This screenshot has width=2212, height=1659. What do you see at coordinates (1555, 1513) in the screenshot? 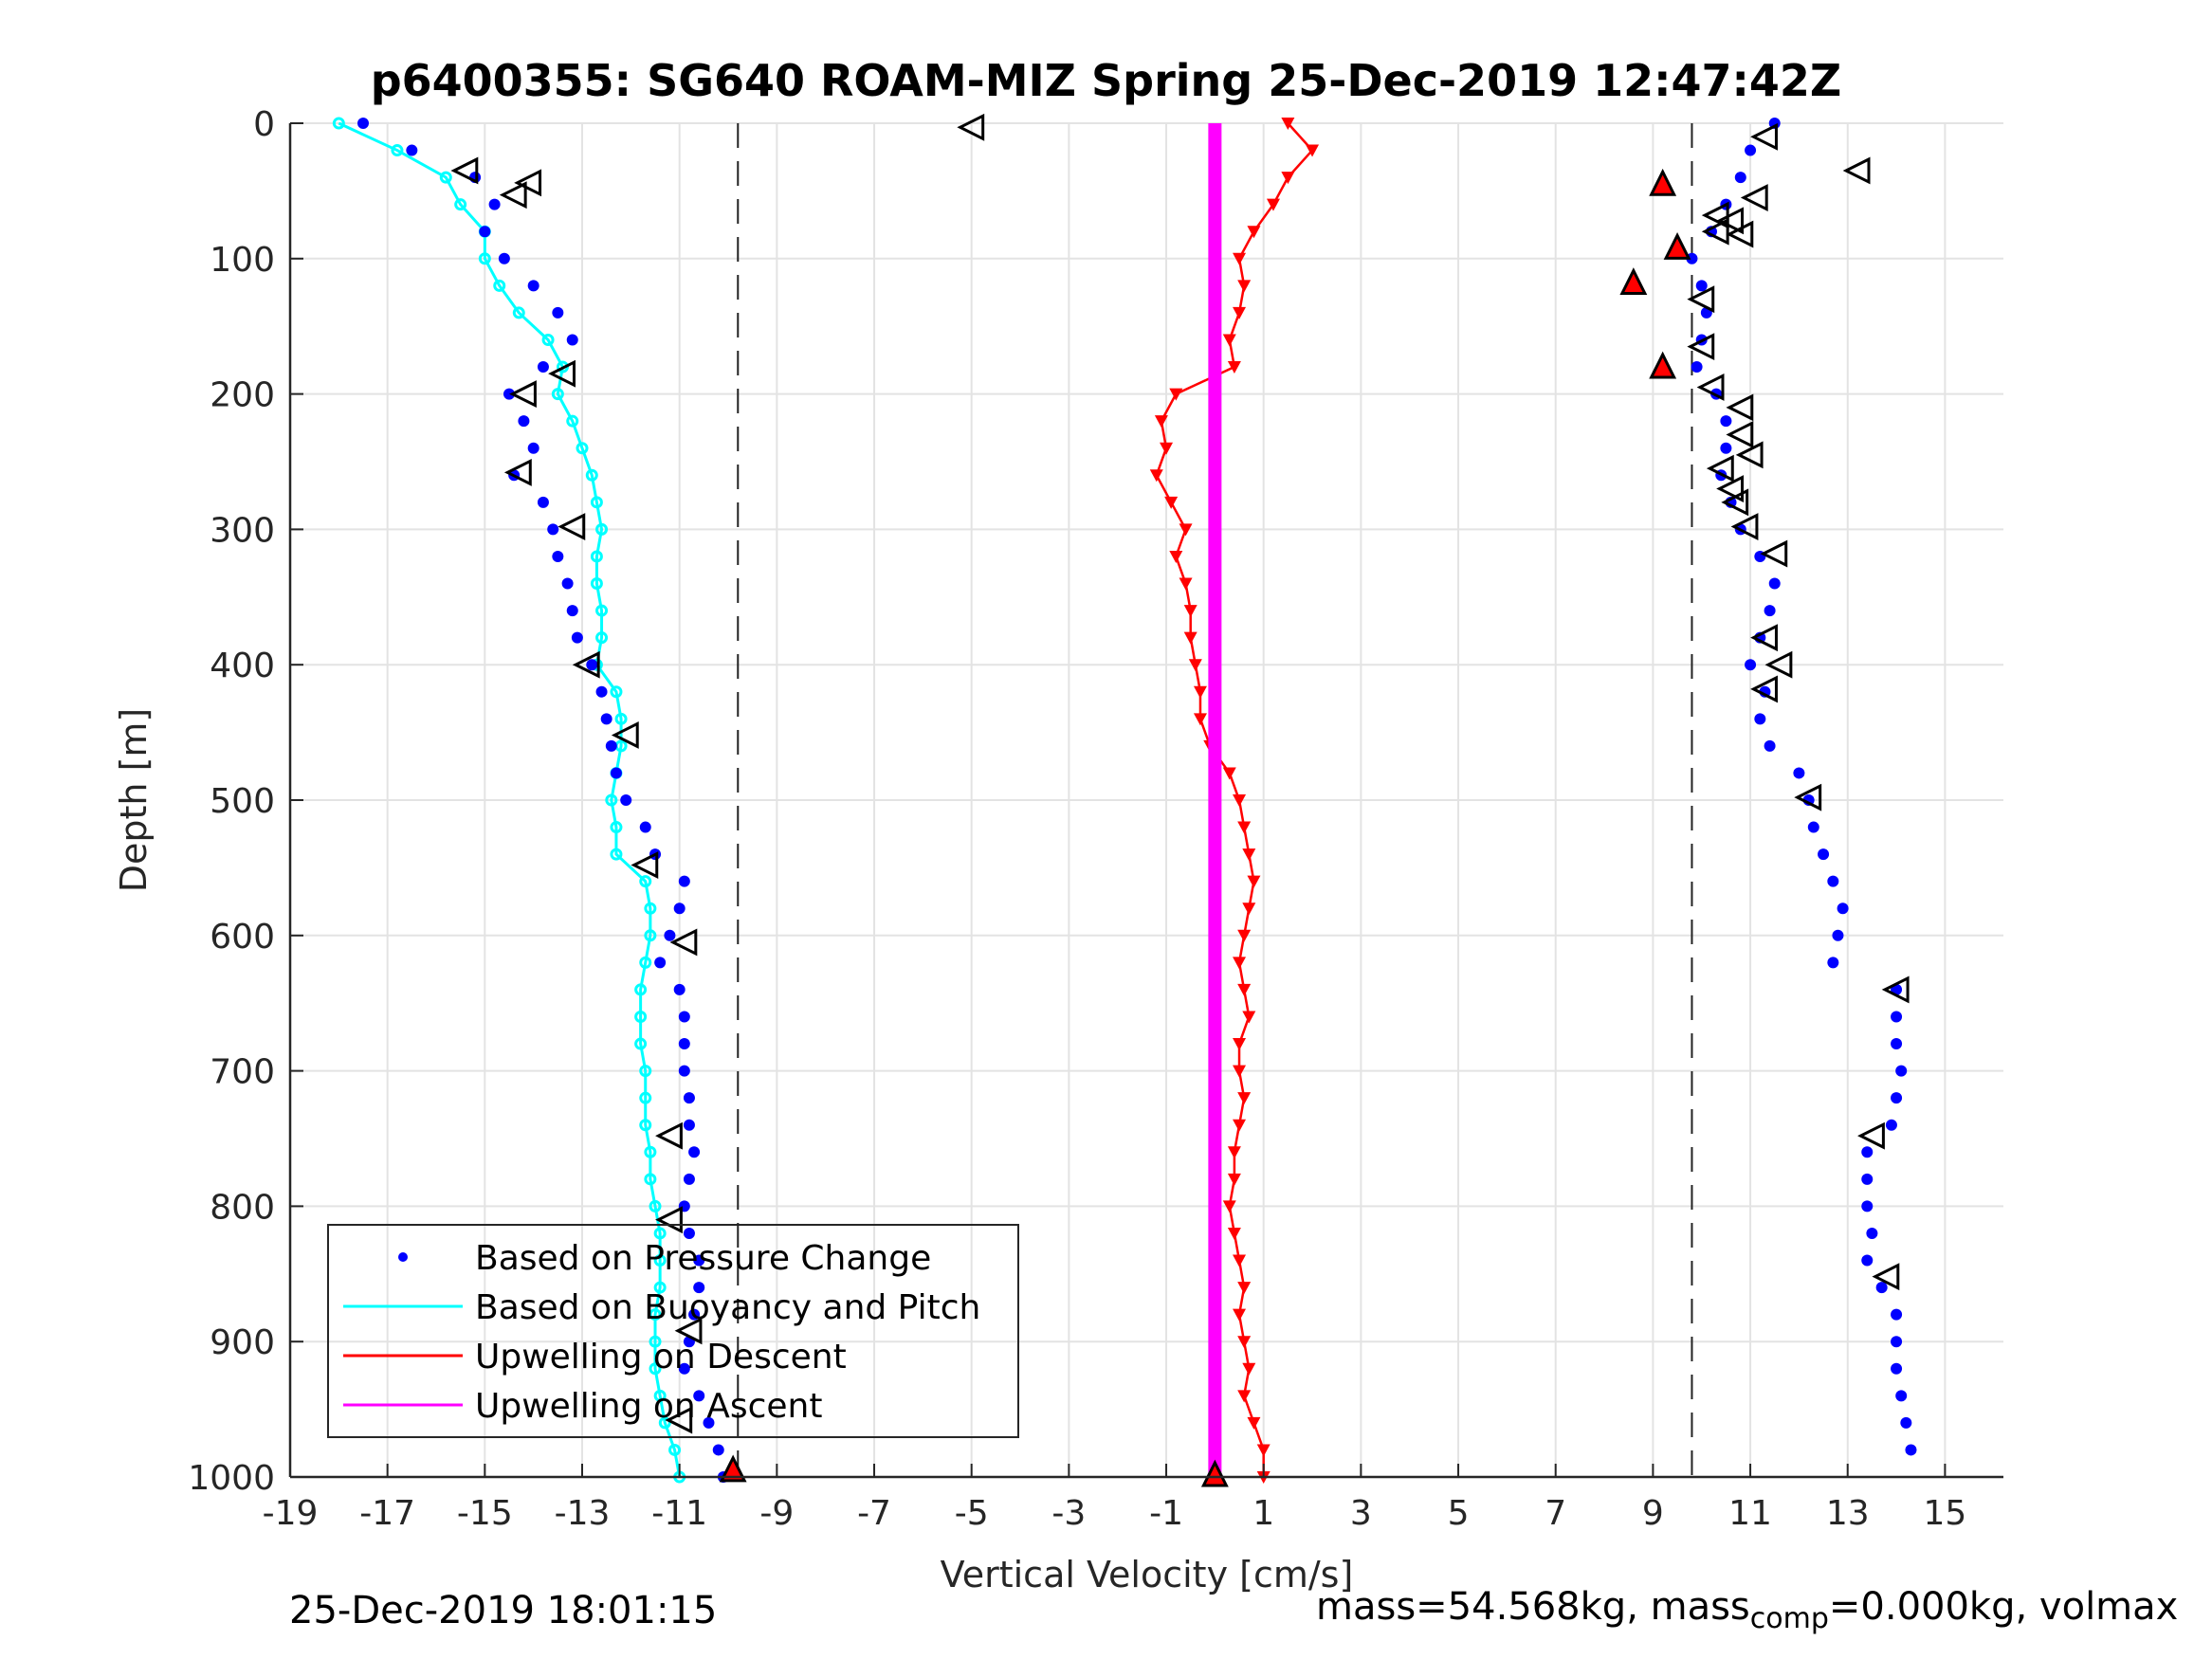
I see `x-tick-label: 7` at bounding box center [1555, 1513].